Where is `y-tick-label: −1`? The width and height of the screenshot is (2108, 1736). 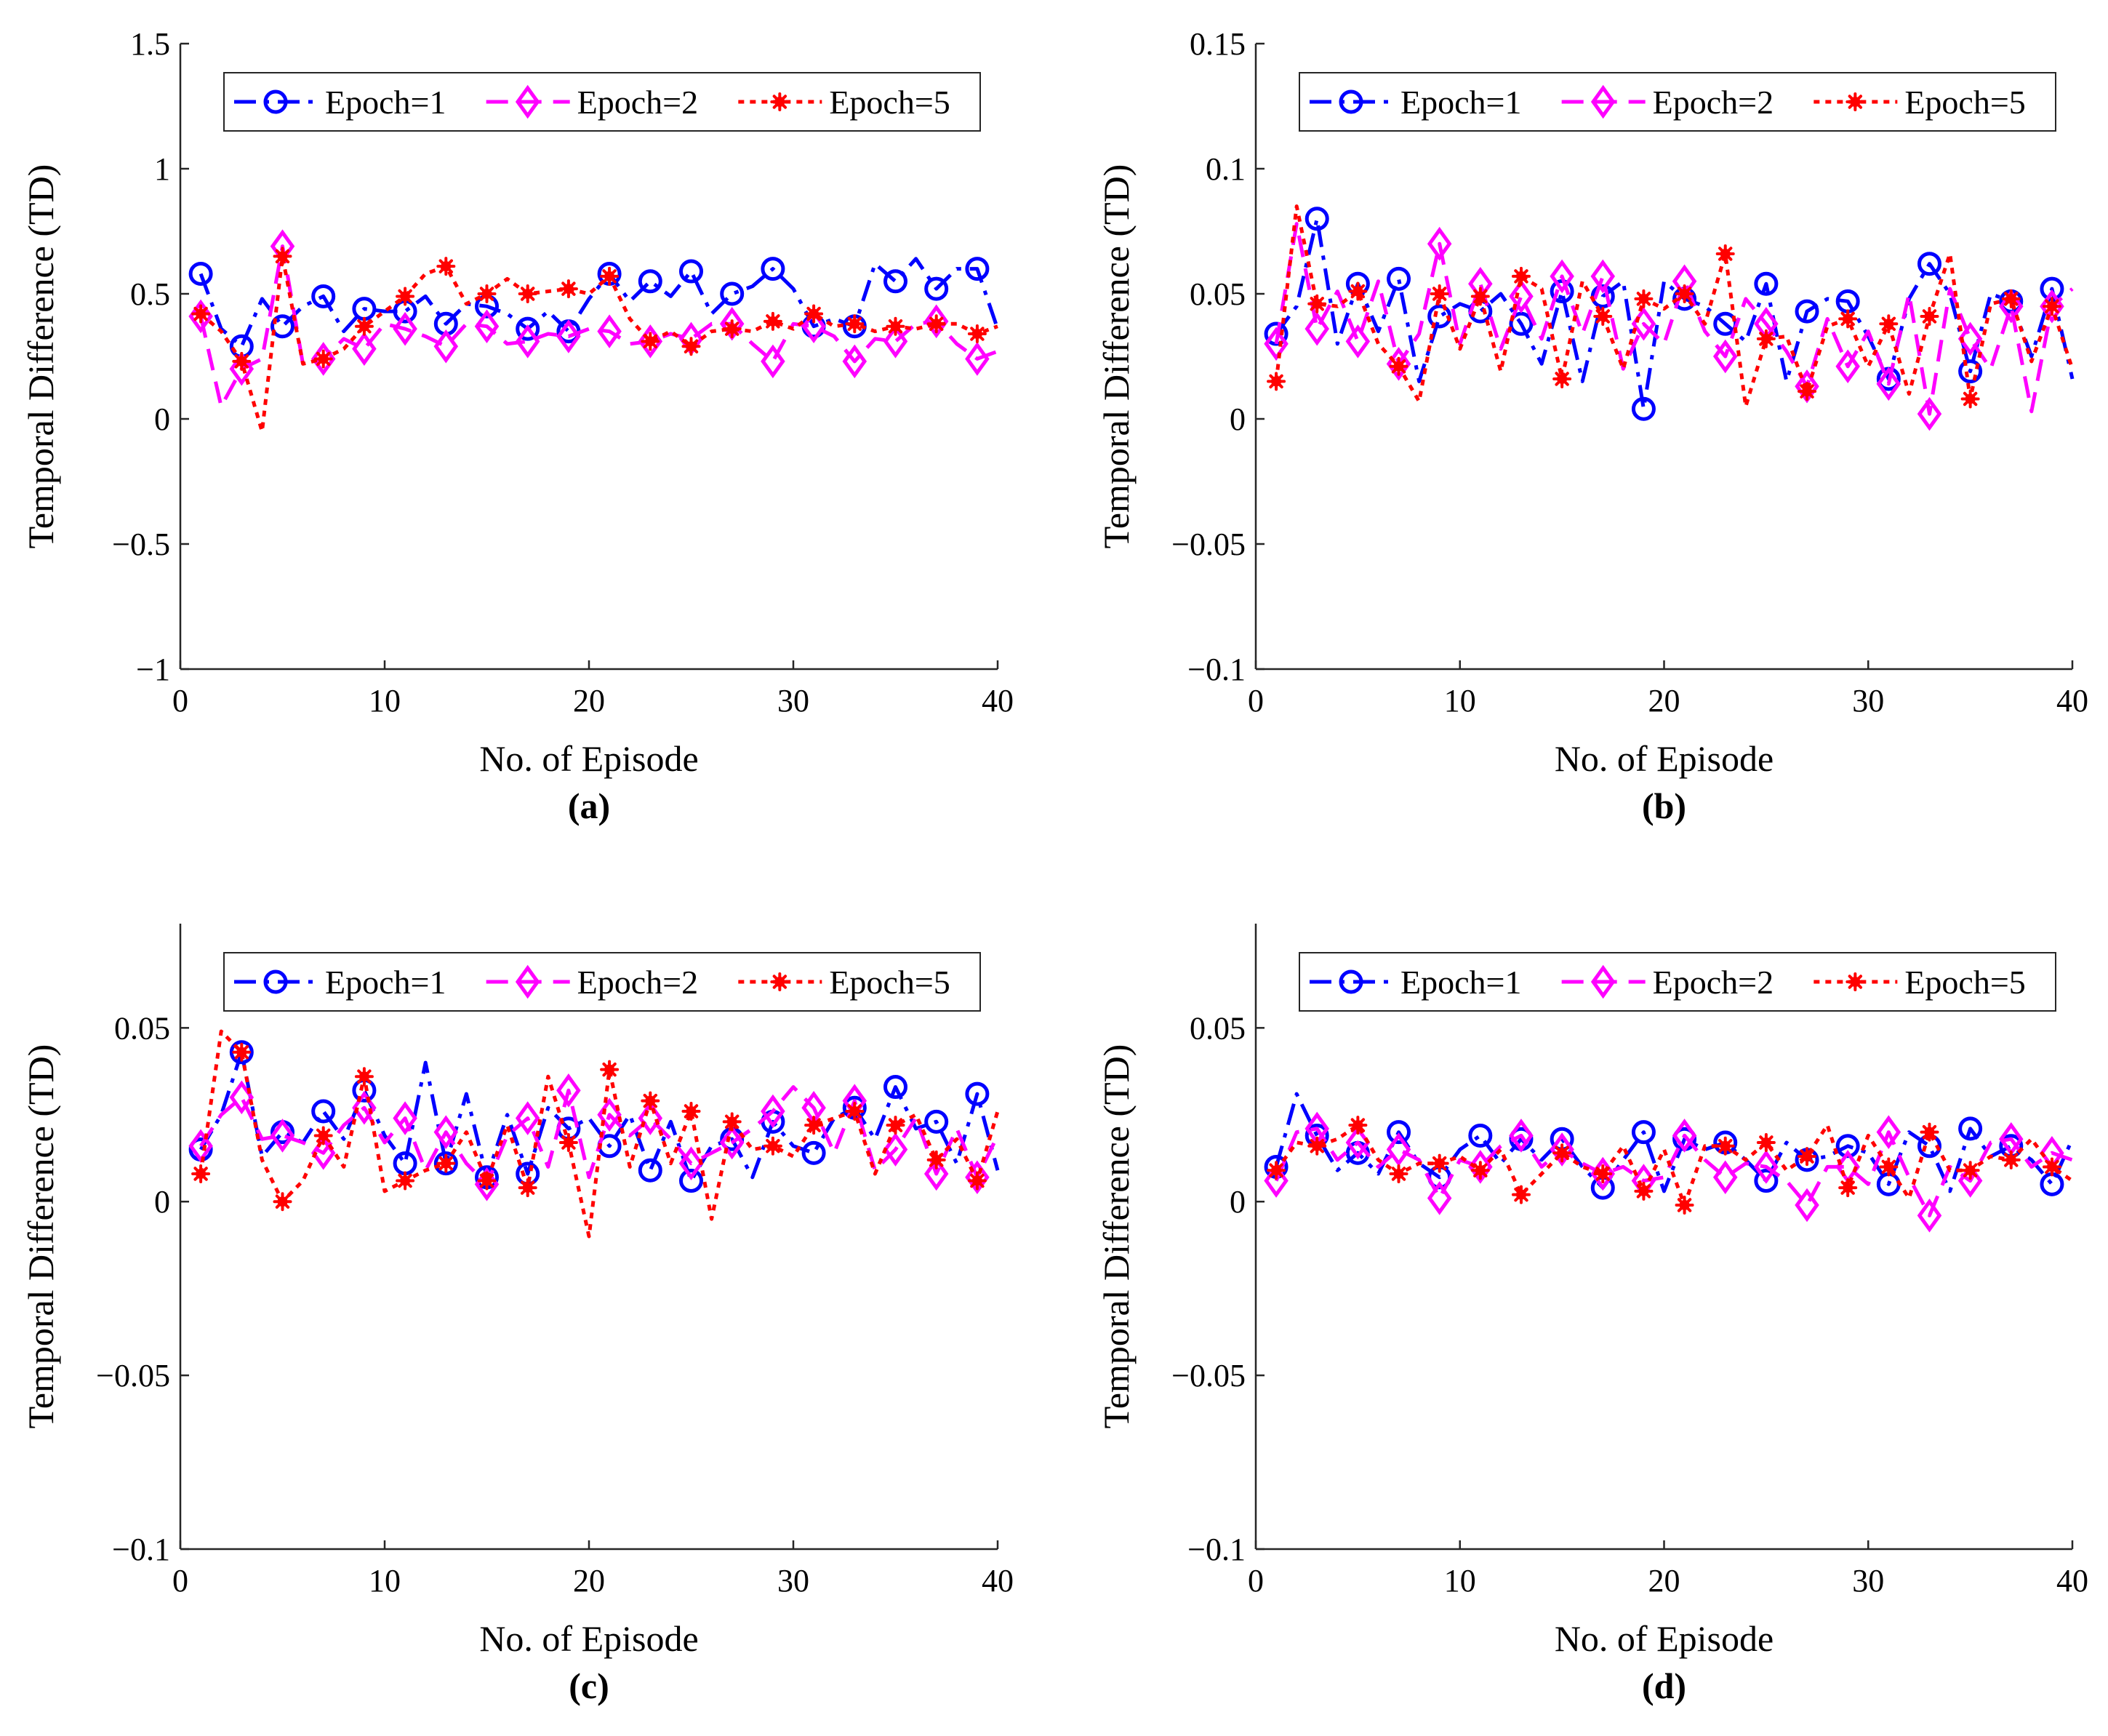
y-tick-label: −1 is located at coordinates (153, 669).